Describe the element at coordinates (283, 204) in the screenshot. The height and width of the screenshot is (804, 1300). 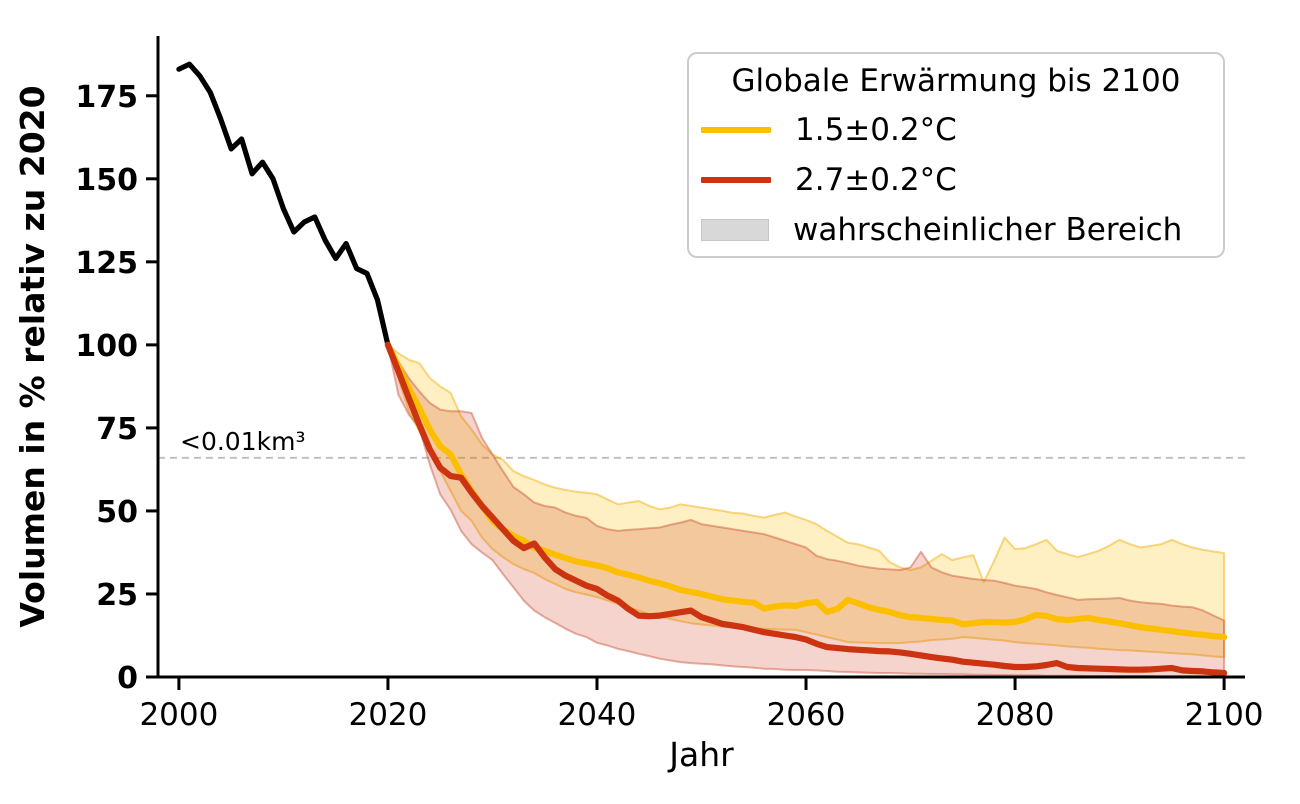
I see `series-historical` at that location.